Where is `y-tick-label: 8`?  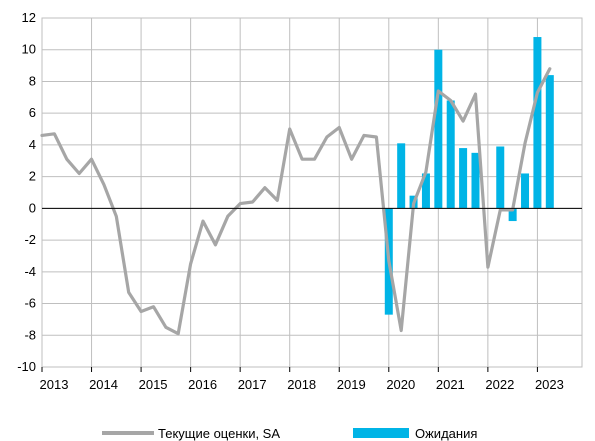 y-tick-label: 8 is located at coordinates (32, 80).